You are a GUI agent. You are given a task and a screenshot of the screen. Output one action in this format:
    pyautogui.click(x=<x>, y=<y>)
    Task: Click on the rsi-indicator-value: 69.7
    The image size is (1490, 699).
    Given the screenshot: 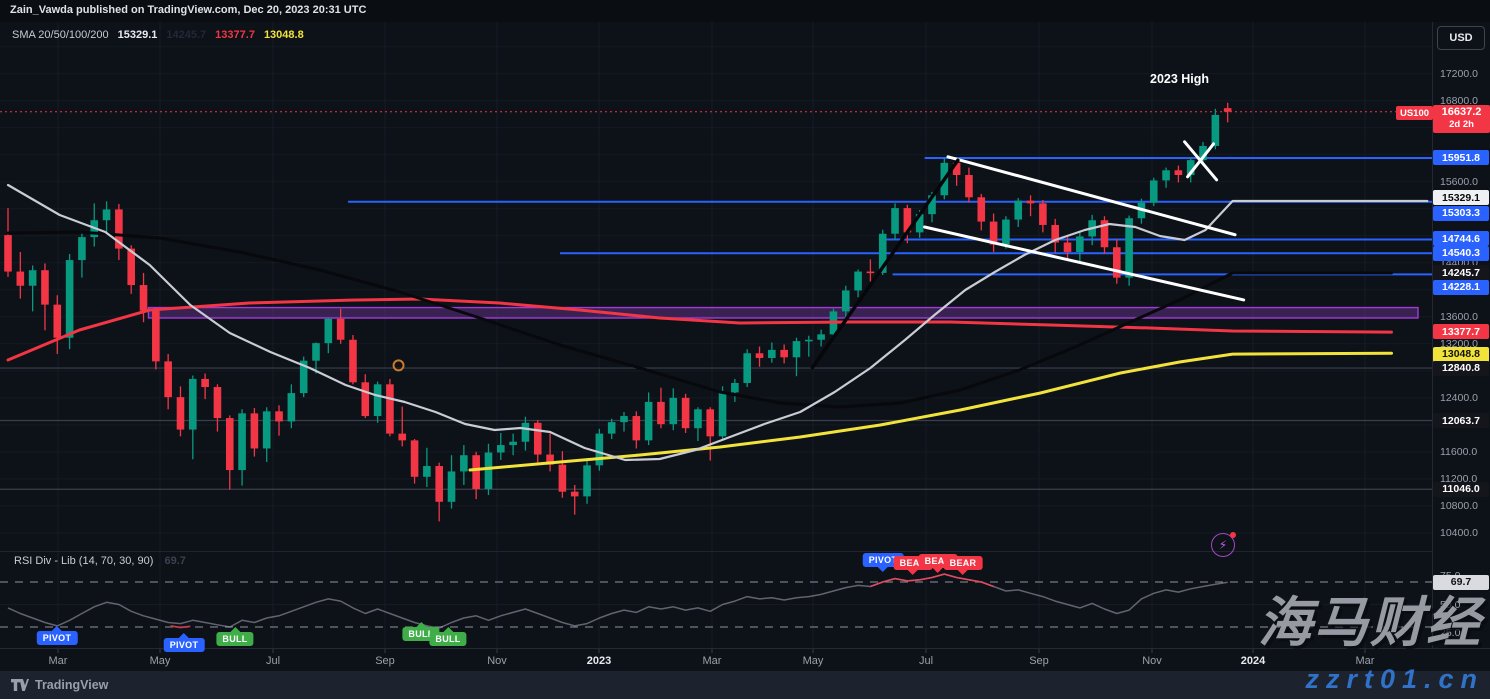 What is the action you would take?
    pyautogui.click(x=175, y=561)
    